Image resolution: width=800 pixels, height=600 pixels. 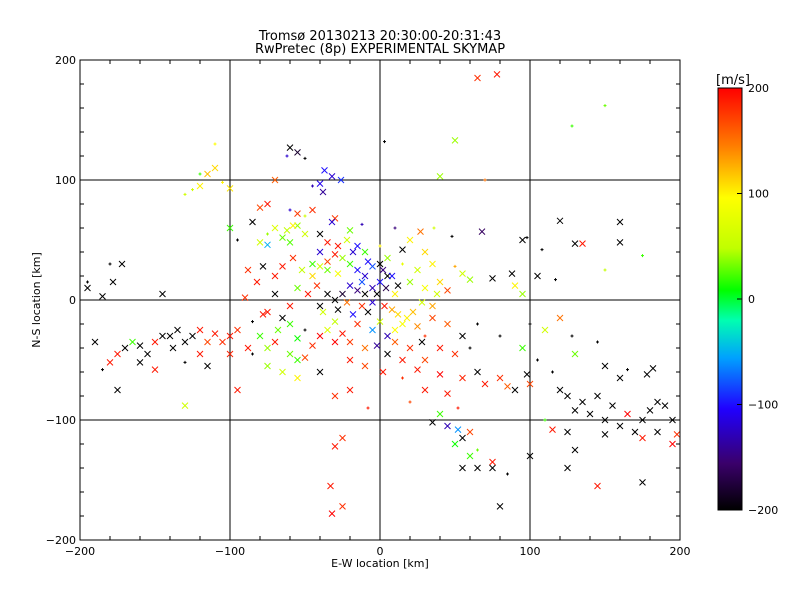 I want to click on x-tick-label: 100, so click(x=530, y=551).